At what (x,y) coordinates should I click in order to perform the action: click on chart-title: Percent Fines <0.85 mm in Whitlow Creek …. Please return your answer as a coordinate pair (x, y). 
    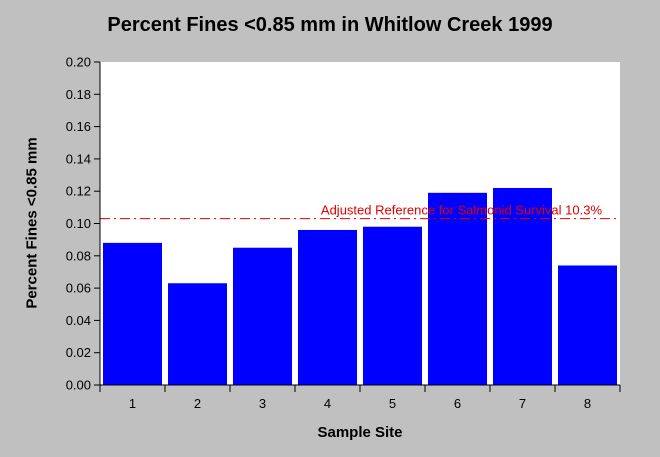
    Looking at the image, I should click on (330, 25).